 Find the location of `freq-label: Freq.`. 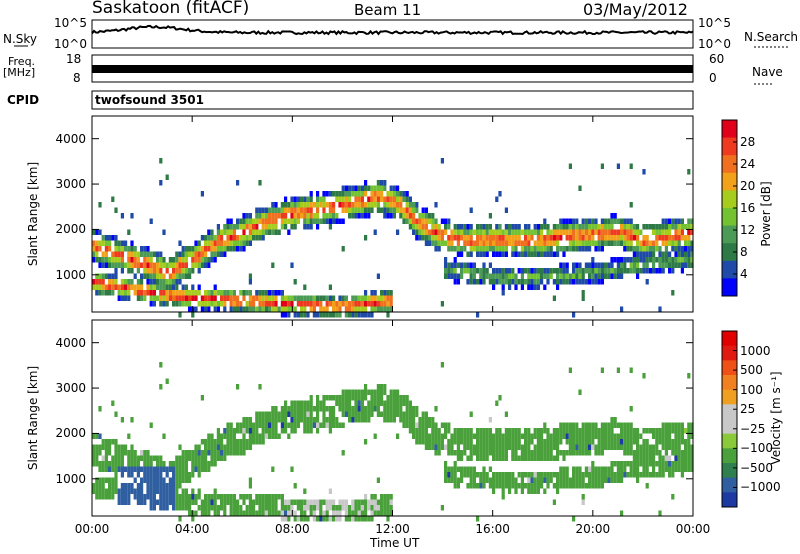

freq-label: Freq. is located at coordinates (22, 61).